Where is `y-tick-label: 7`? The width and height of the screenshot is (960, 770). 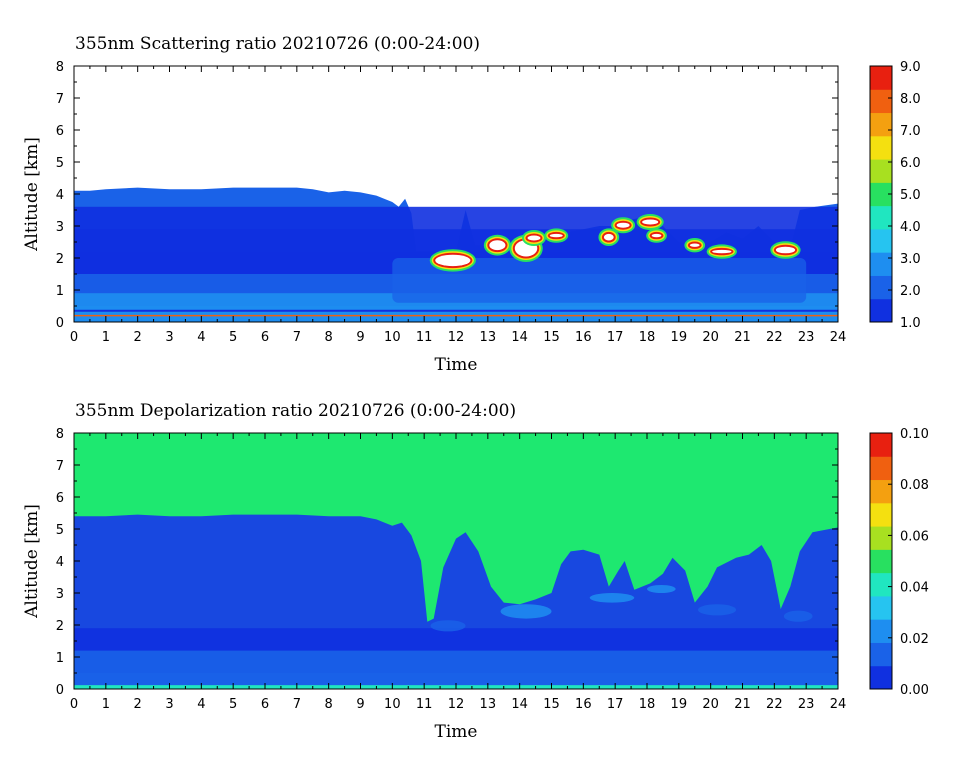
y-tick-label: 7 is located at coordinates (60, 99).